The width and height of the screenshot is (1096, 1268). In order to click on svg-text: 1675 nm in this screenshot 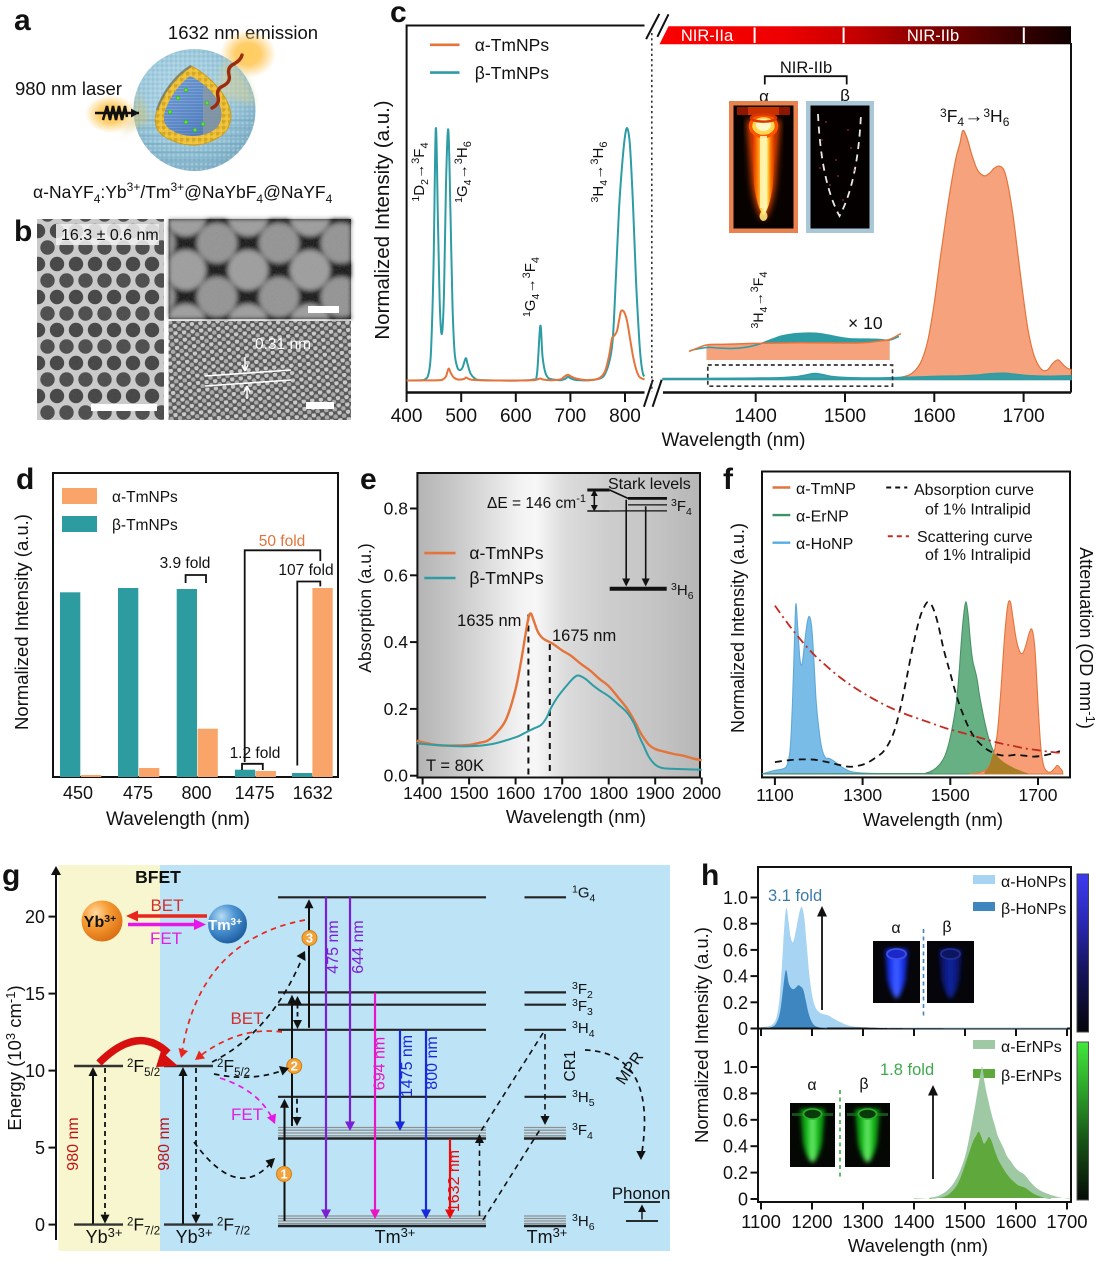, I will do `click(584, 636)`.